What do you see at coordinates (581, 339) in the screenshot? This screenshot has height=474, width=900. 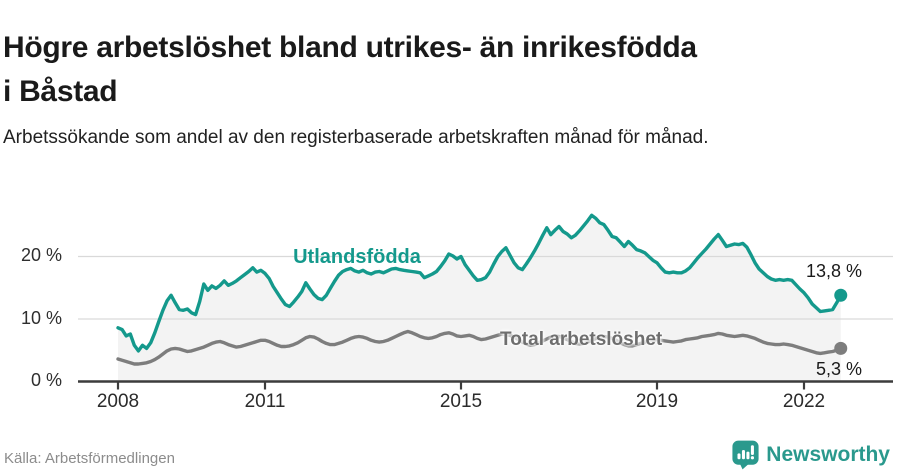 I see `series-label-total-arbetsloshet: Total arbetslöshet` at bounding box center [581, 339].